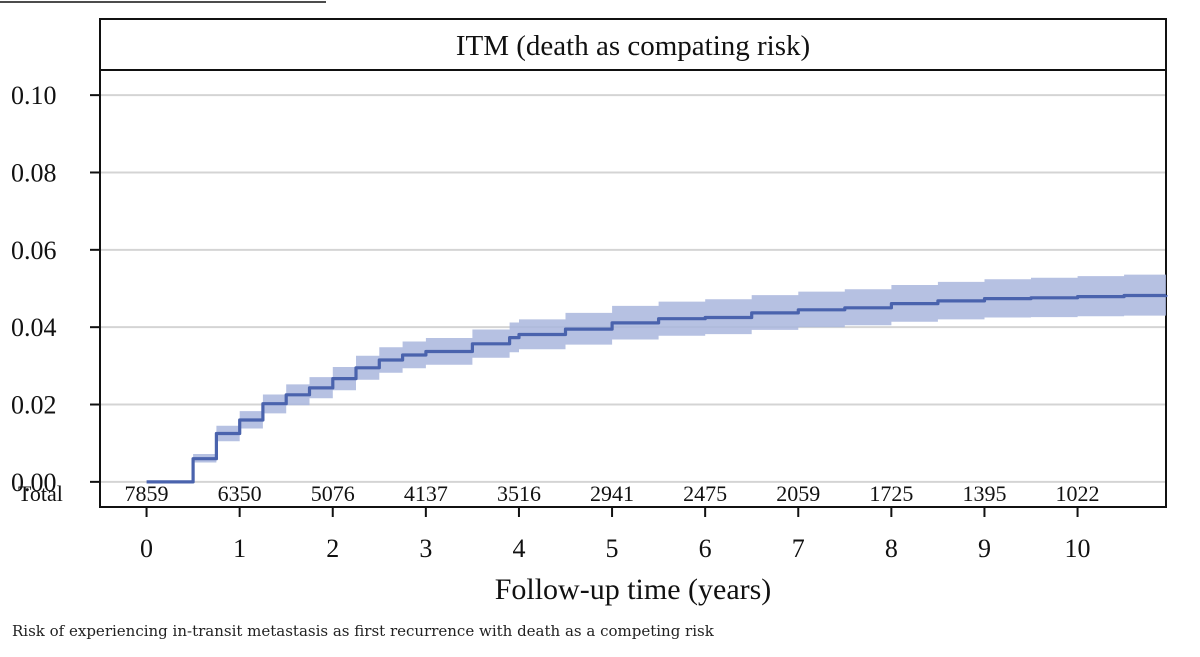 Image resolution: width=1200 pixels, height=657 pixels. Describe the element at coordinates (147, 493) in the screenshot. I see `risk-count-0: 7859` at that location.